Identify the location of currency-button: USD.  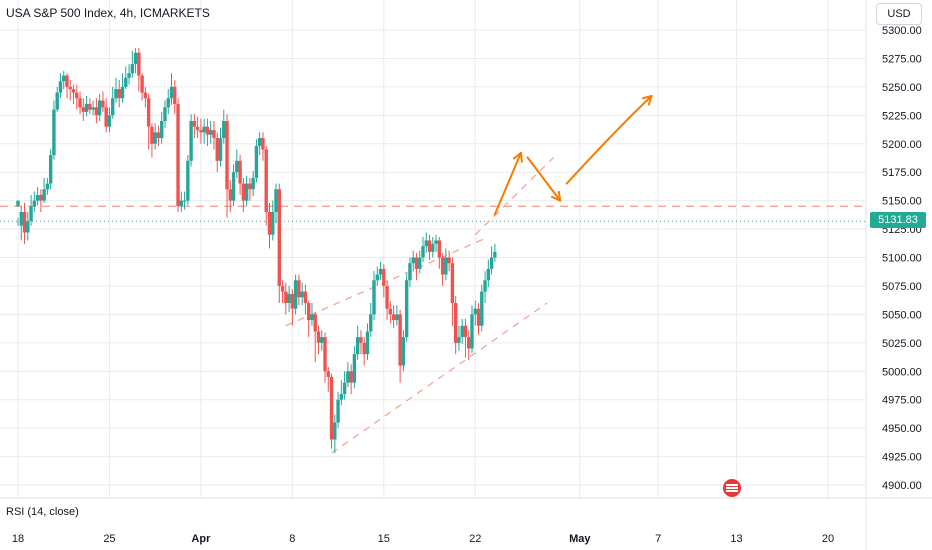
(899, 14).